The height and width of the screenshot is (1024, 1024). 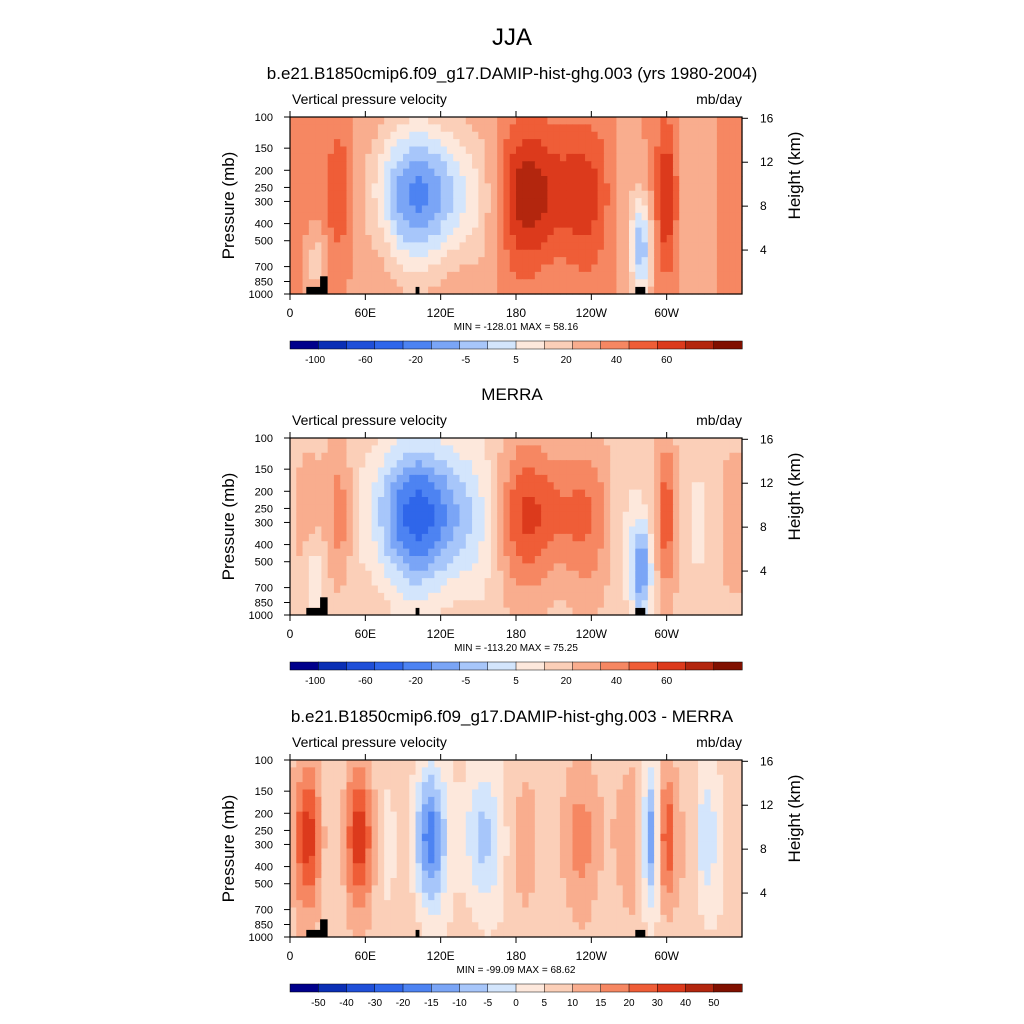 I want to click on colorbar-label: 40, so click(x=617, y=681).